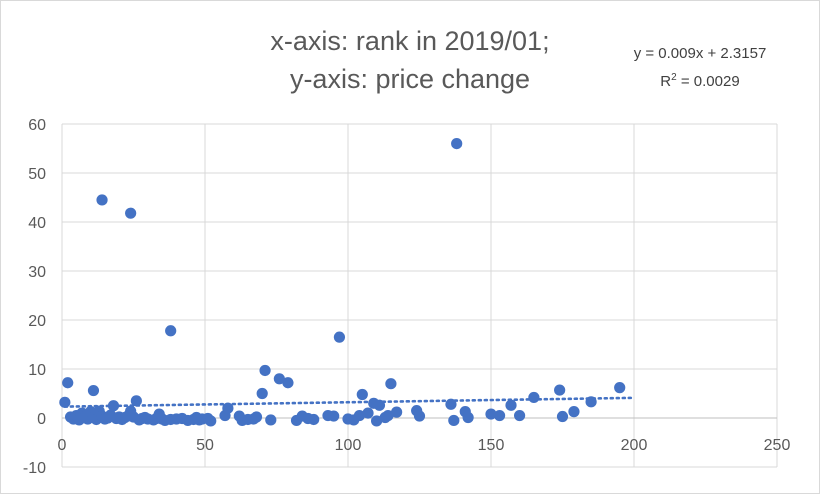 The image size is (820, 494). What do you see at coordinates (634, 445) in the screenshot?
I see `x-tick-label: 200` at bounding box center [634, 445].